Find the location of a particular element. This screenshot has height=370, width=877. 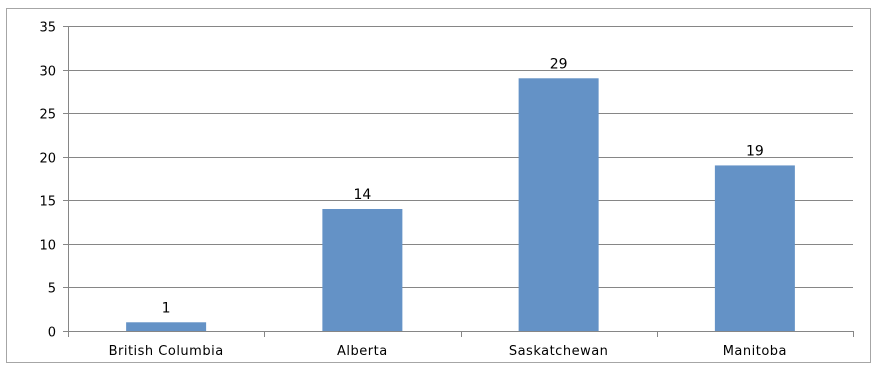

data-label: 19 is located at coordinates (755, 151).